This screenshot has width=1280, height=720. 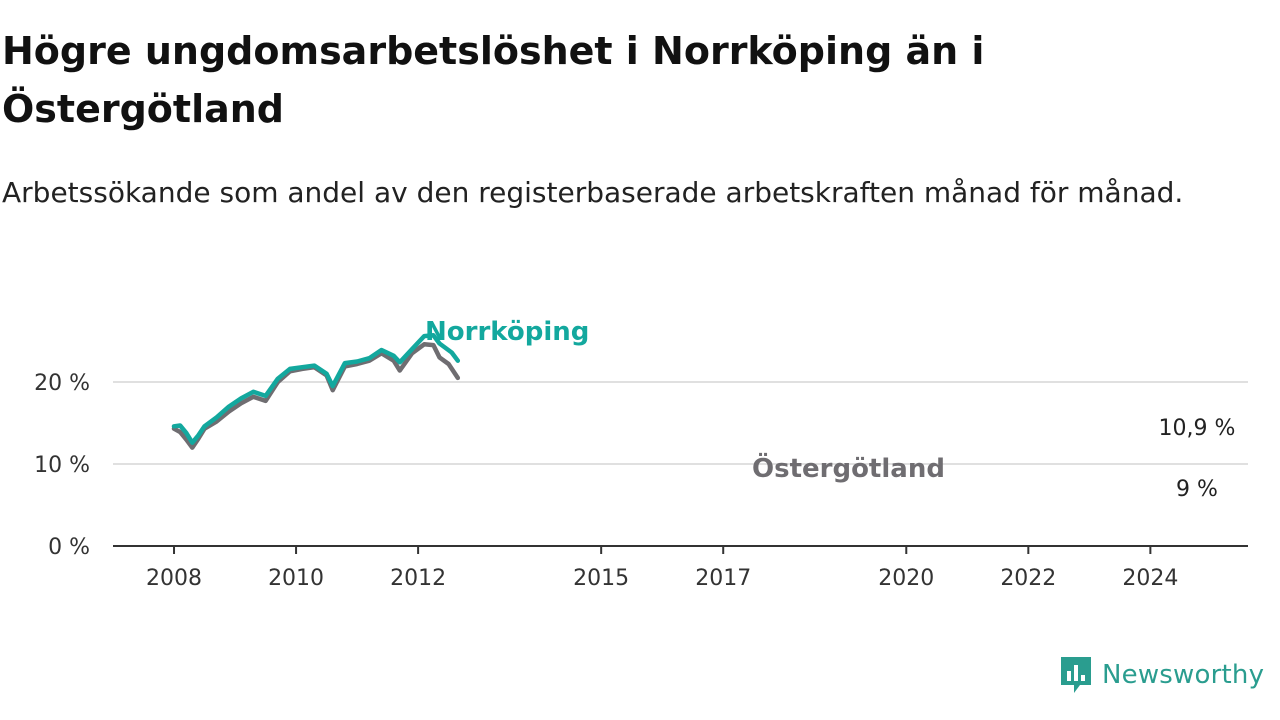 I want to click on x-tick-label: 2010, so click(x=296, y=578).